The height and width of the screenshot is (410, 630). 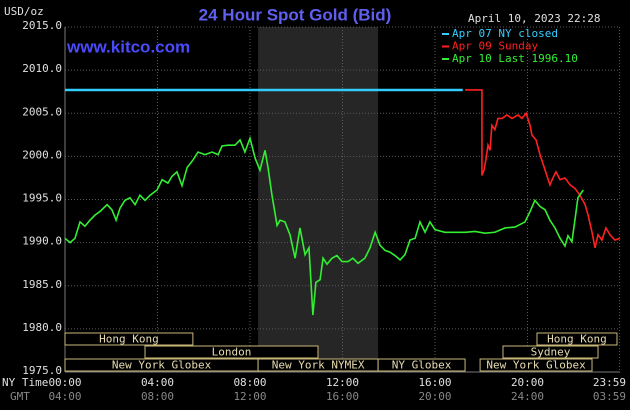 I want to click on gmt-tick-label: 24:00, so click(x=527, y=396).